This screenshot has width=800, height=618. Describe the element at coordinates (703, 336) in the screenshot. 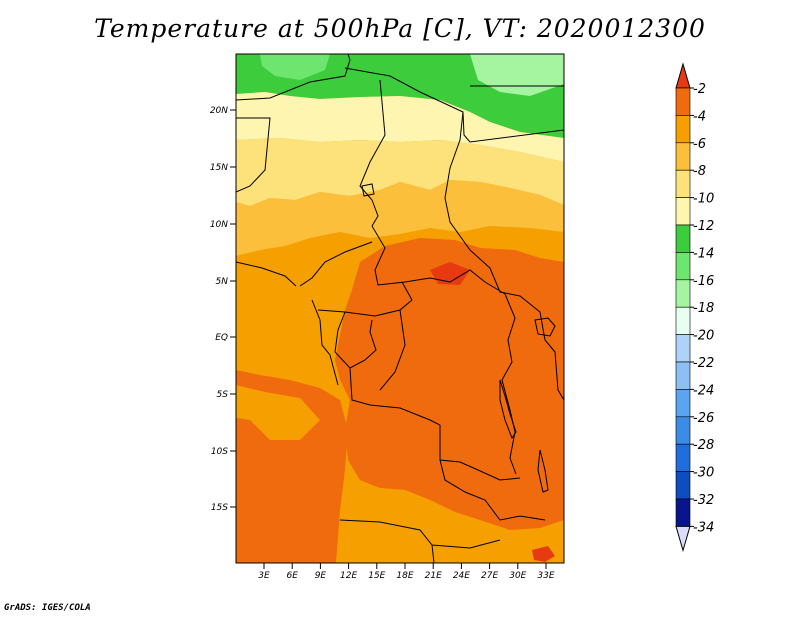

I see `colorbar-label: -20` at that location.